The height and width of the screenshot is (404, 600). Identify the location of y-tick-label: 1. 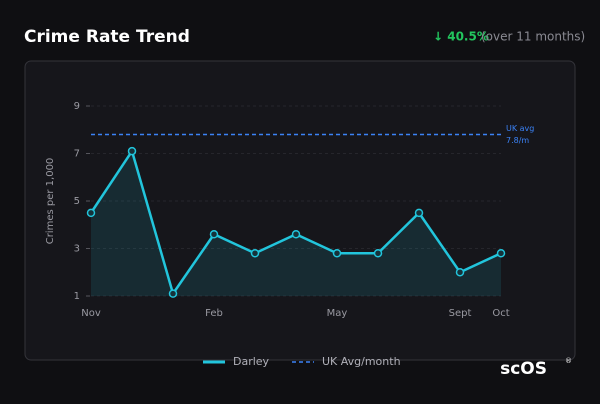
(77, 296).